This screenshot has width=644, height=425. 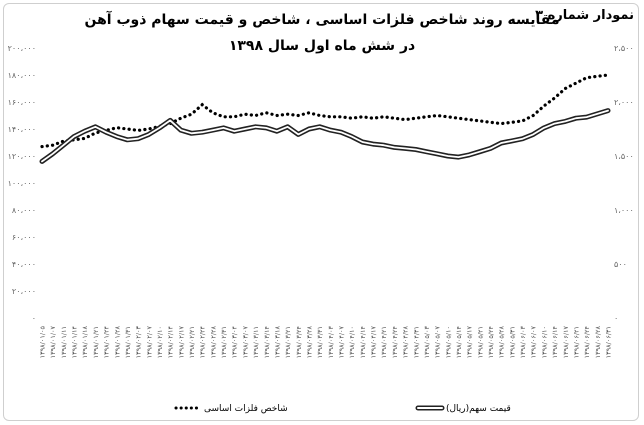 What do you see at coordinates (624, 48) in the screenshot?
I see `right-tick-label: ۲،۵۰۰` at bounding box center [624, 48].